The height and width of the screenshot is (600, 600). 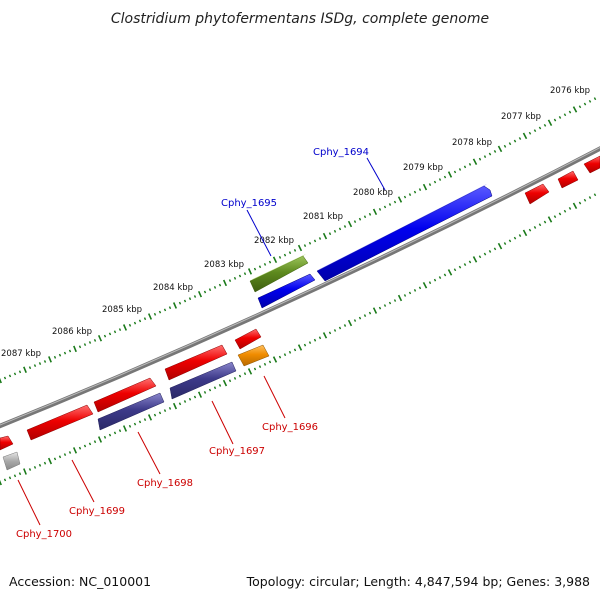 What do you see at coordinates (44, 534) in the screenshot?
I see `label-cphy-1700: Cphy_1700` at bounding box center [44, 534].